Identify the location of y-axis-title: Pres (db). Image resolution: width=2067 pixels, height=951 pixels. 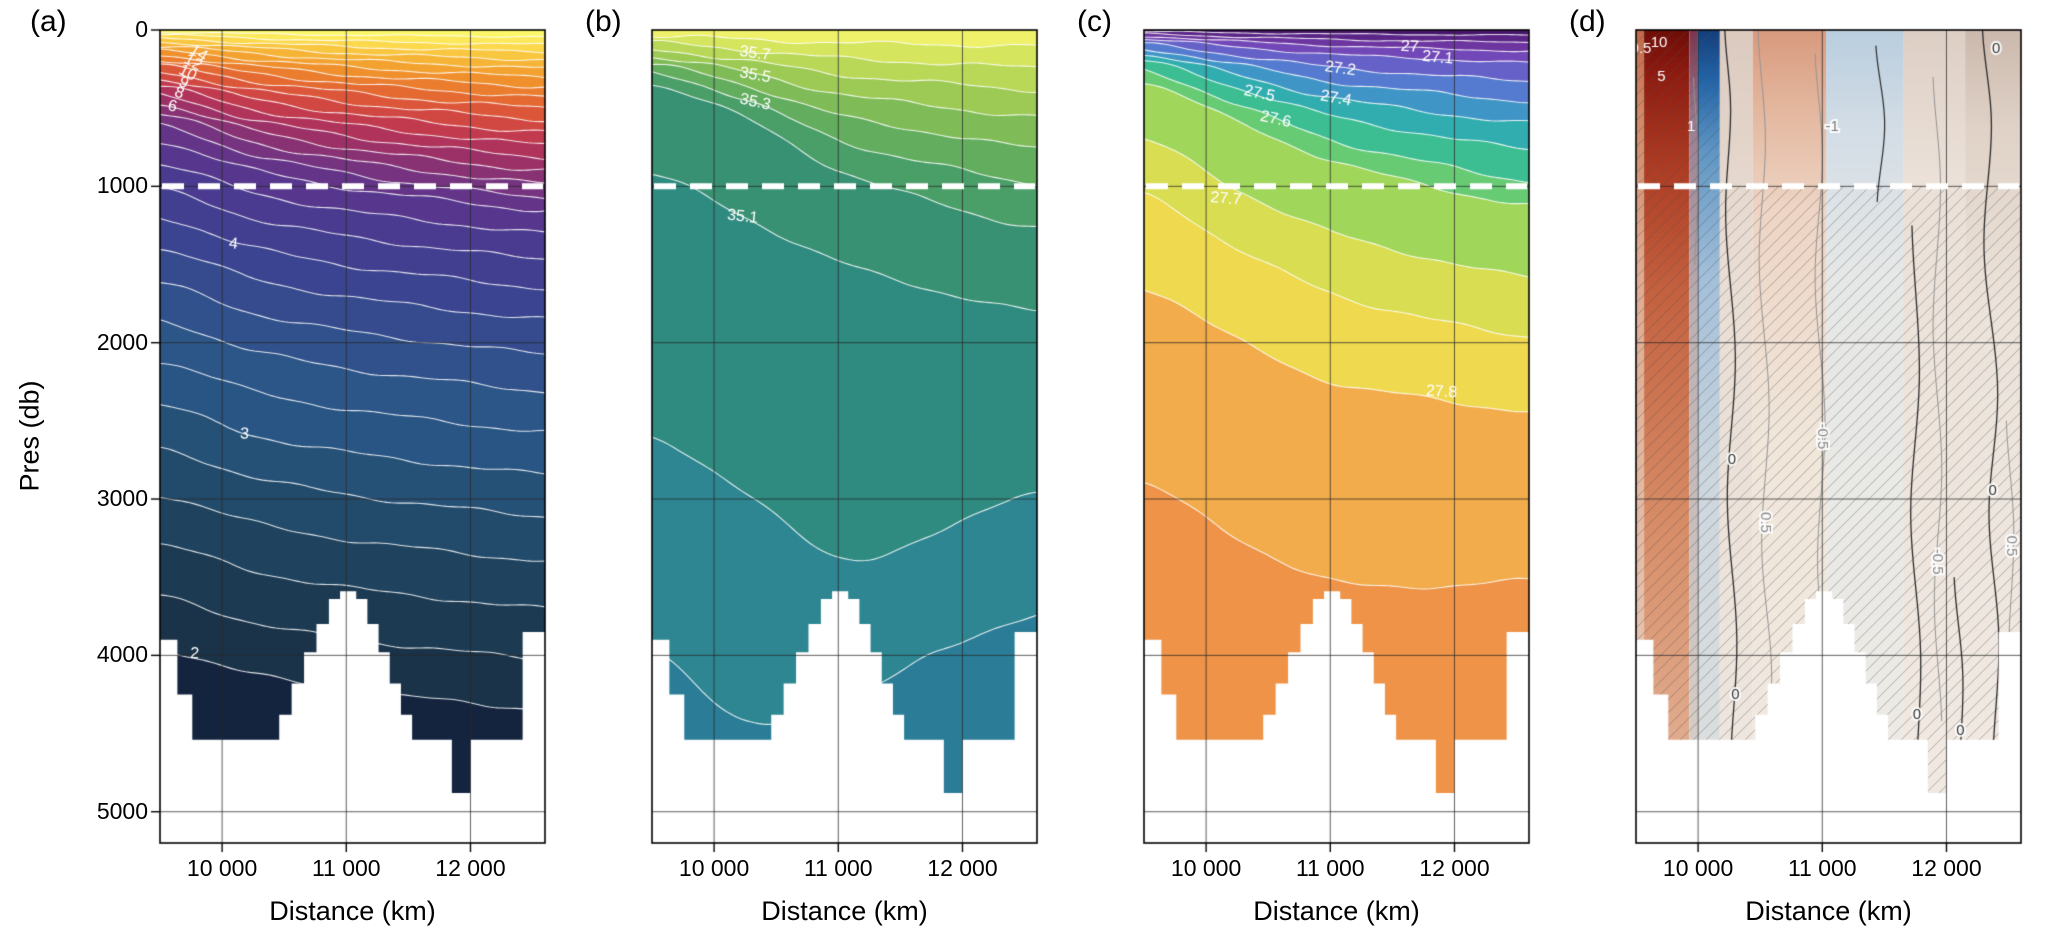
(29, 436).